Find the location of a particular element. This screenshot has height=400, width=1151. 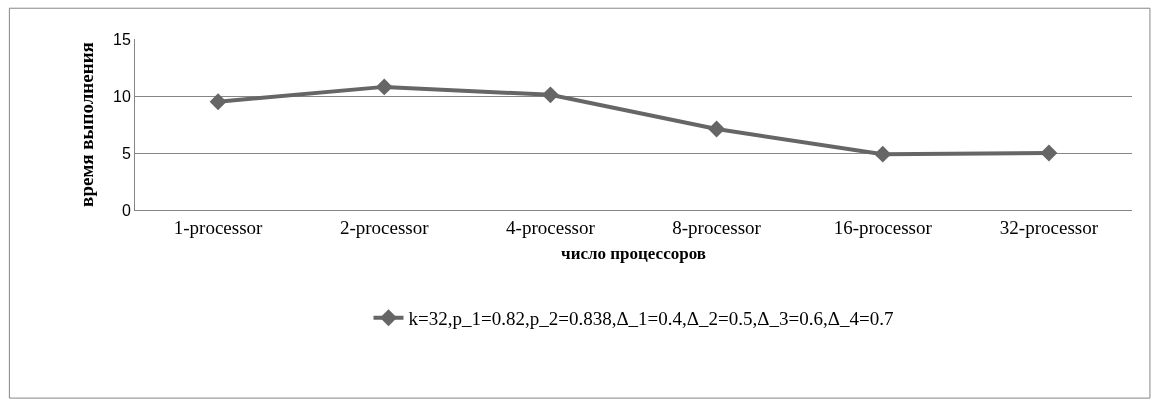

x-axis-title: число процессоров is located at coordinates (633, 254).